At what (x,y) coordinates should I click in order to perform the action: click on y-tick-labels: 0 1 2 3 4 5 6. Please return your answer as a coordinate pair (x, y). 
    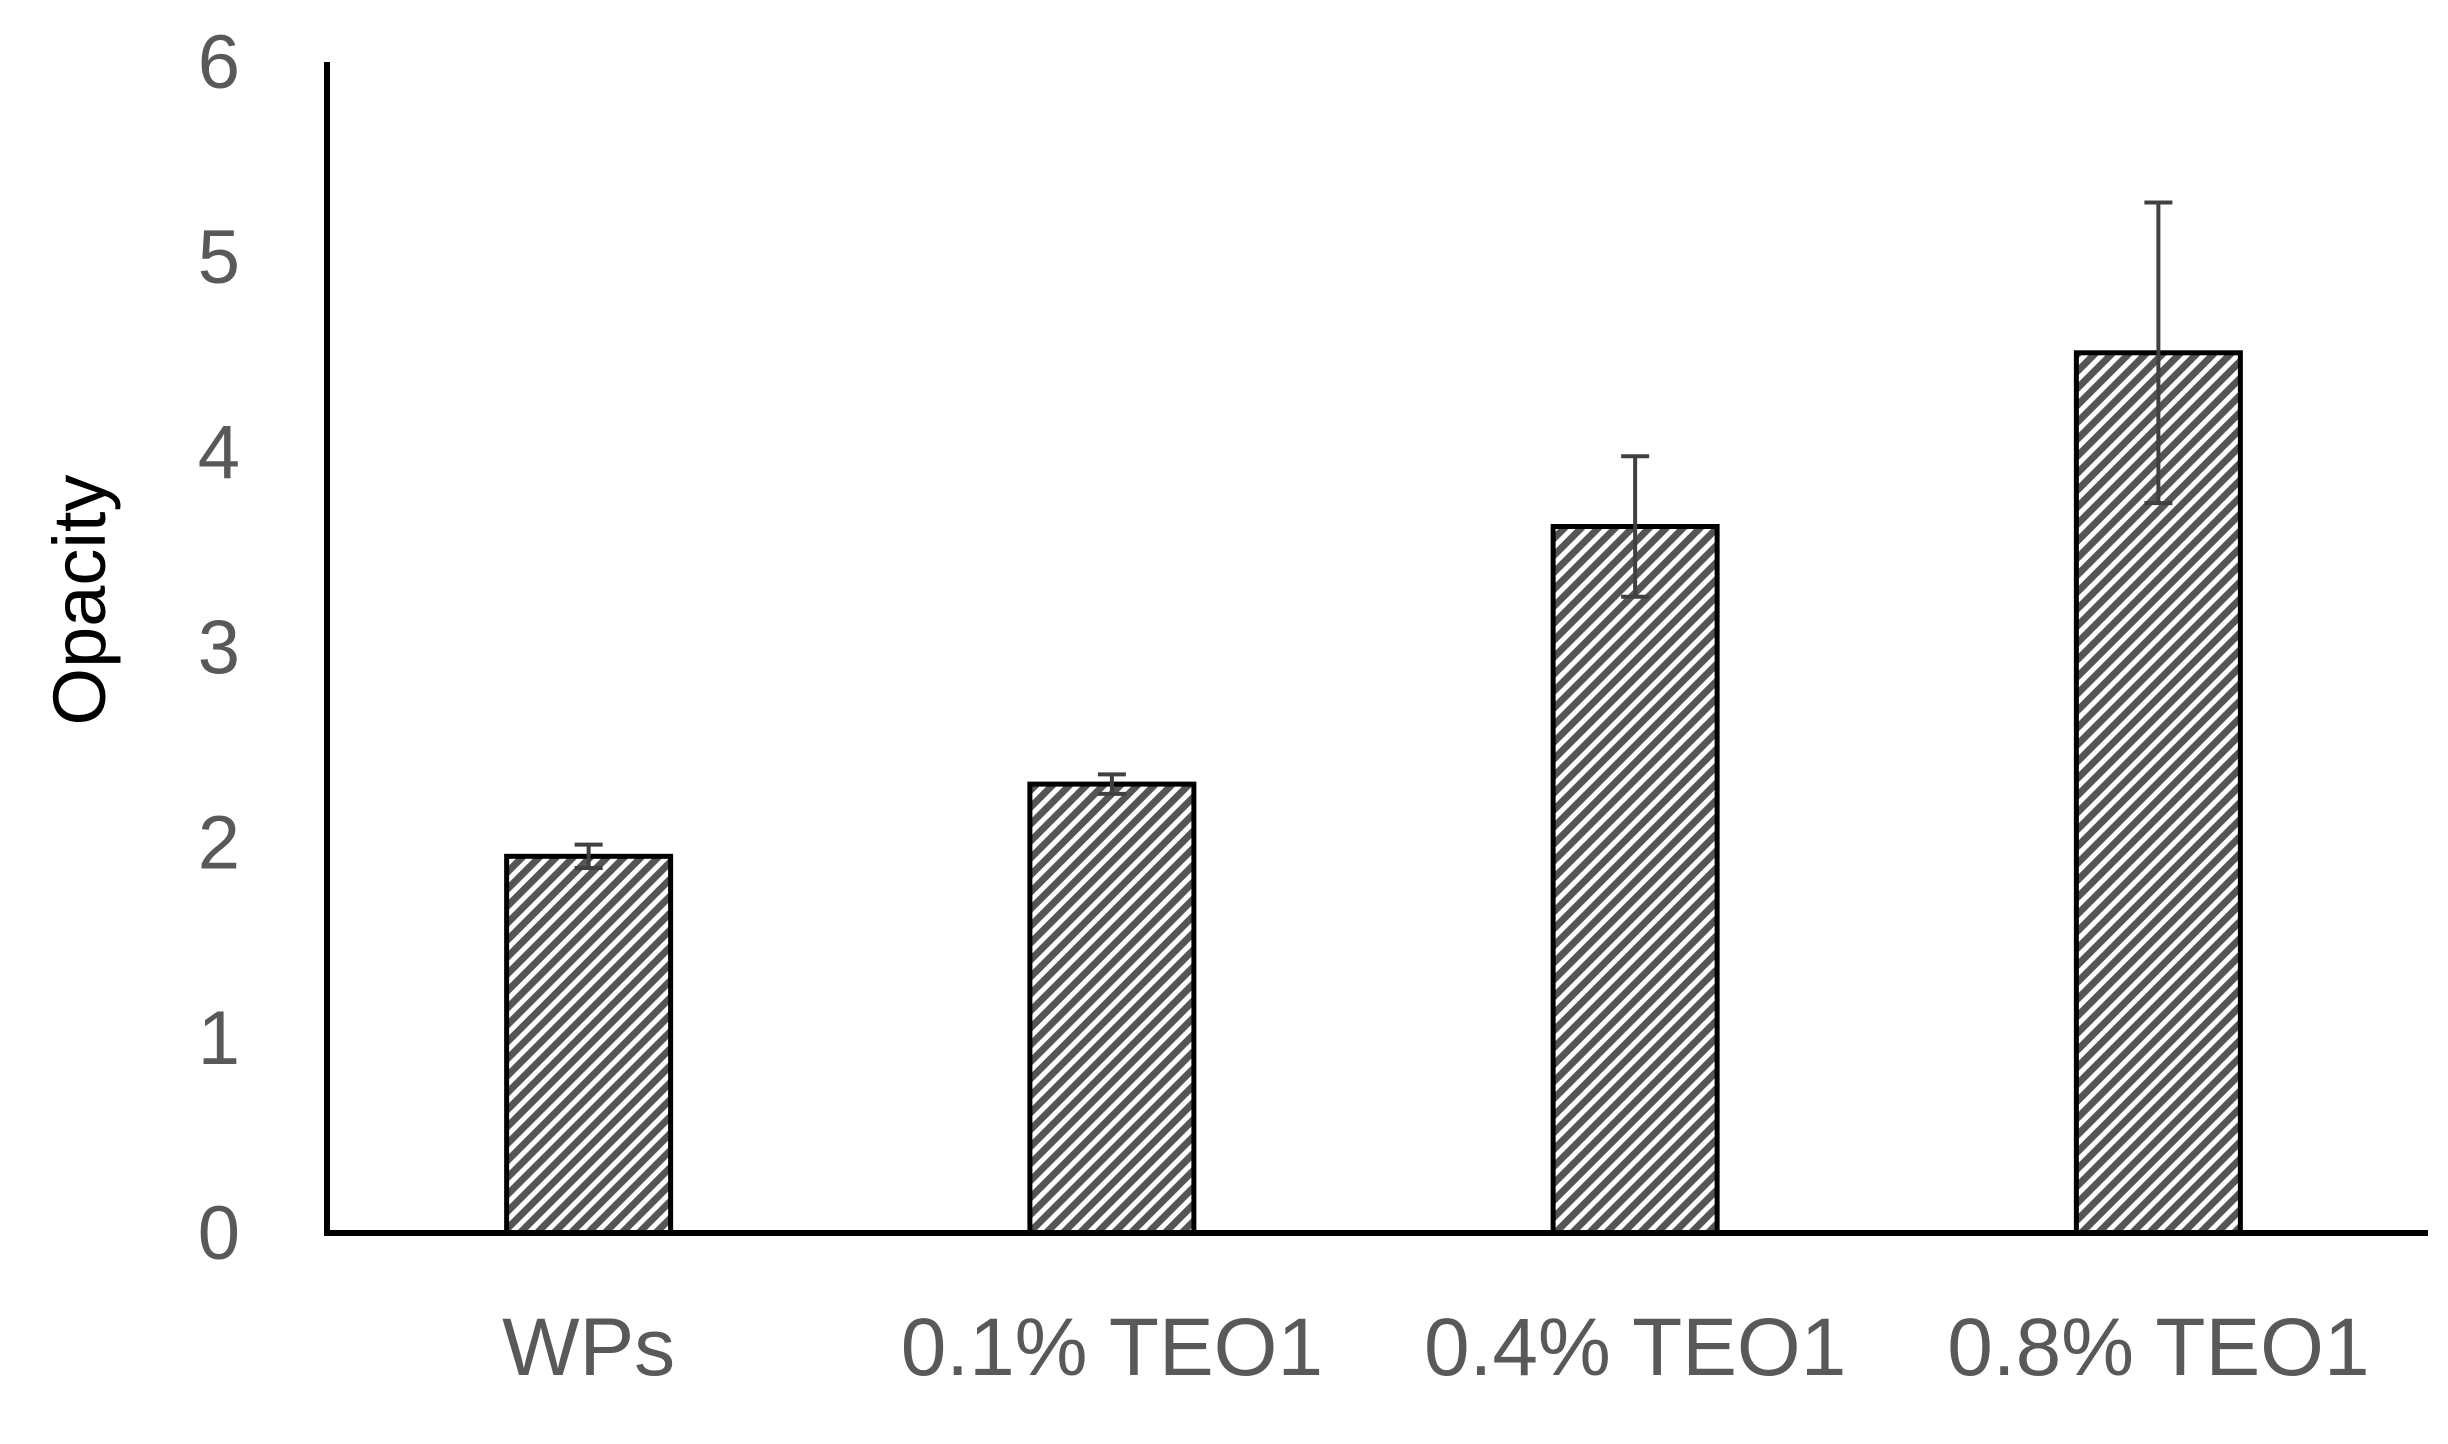
    Looking at the image, I should click on (219, 648).